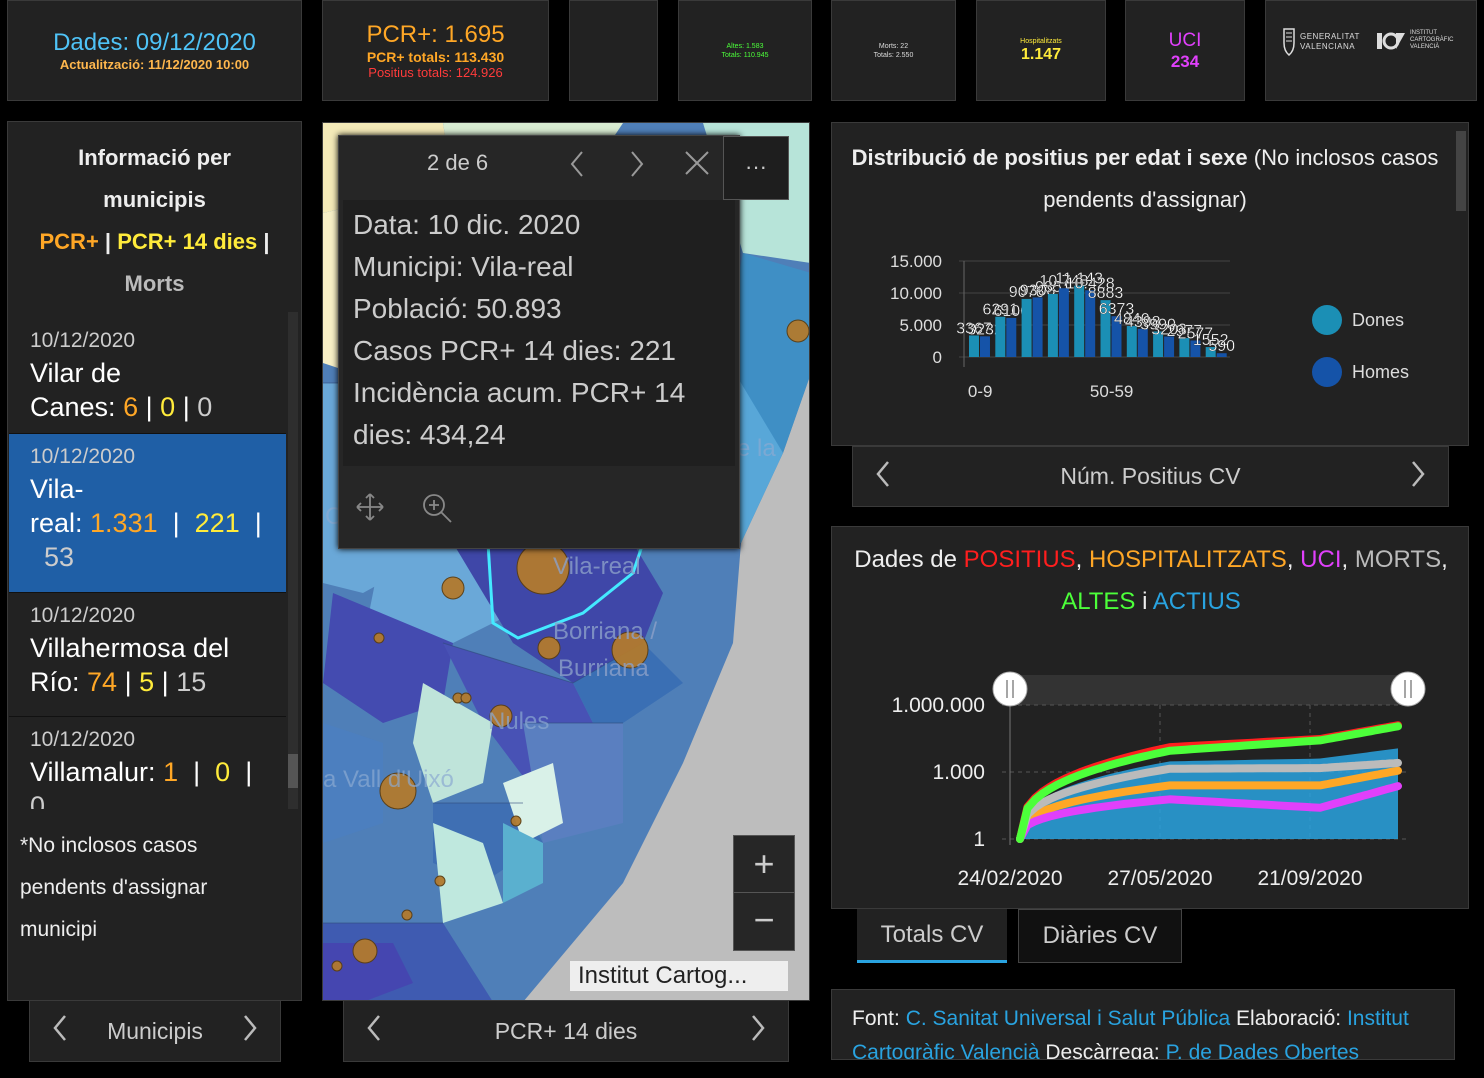  I want to click on series-area-actius, so click(1209, 793).